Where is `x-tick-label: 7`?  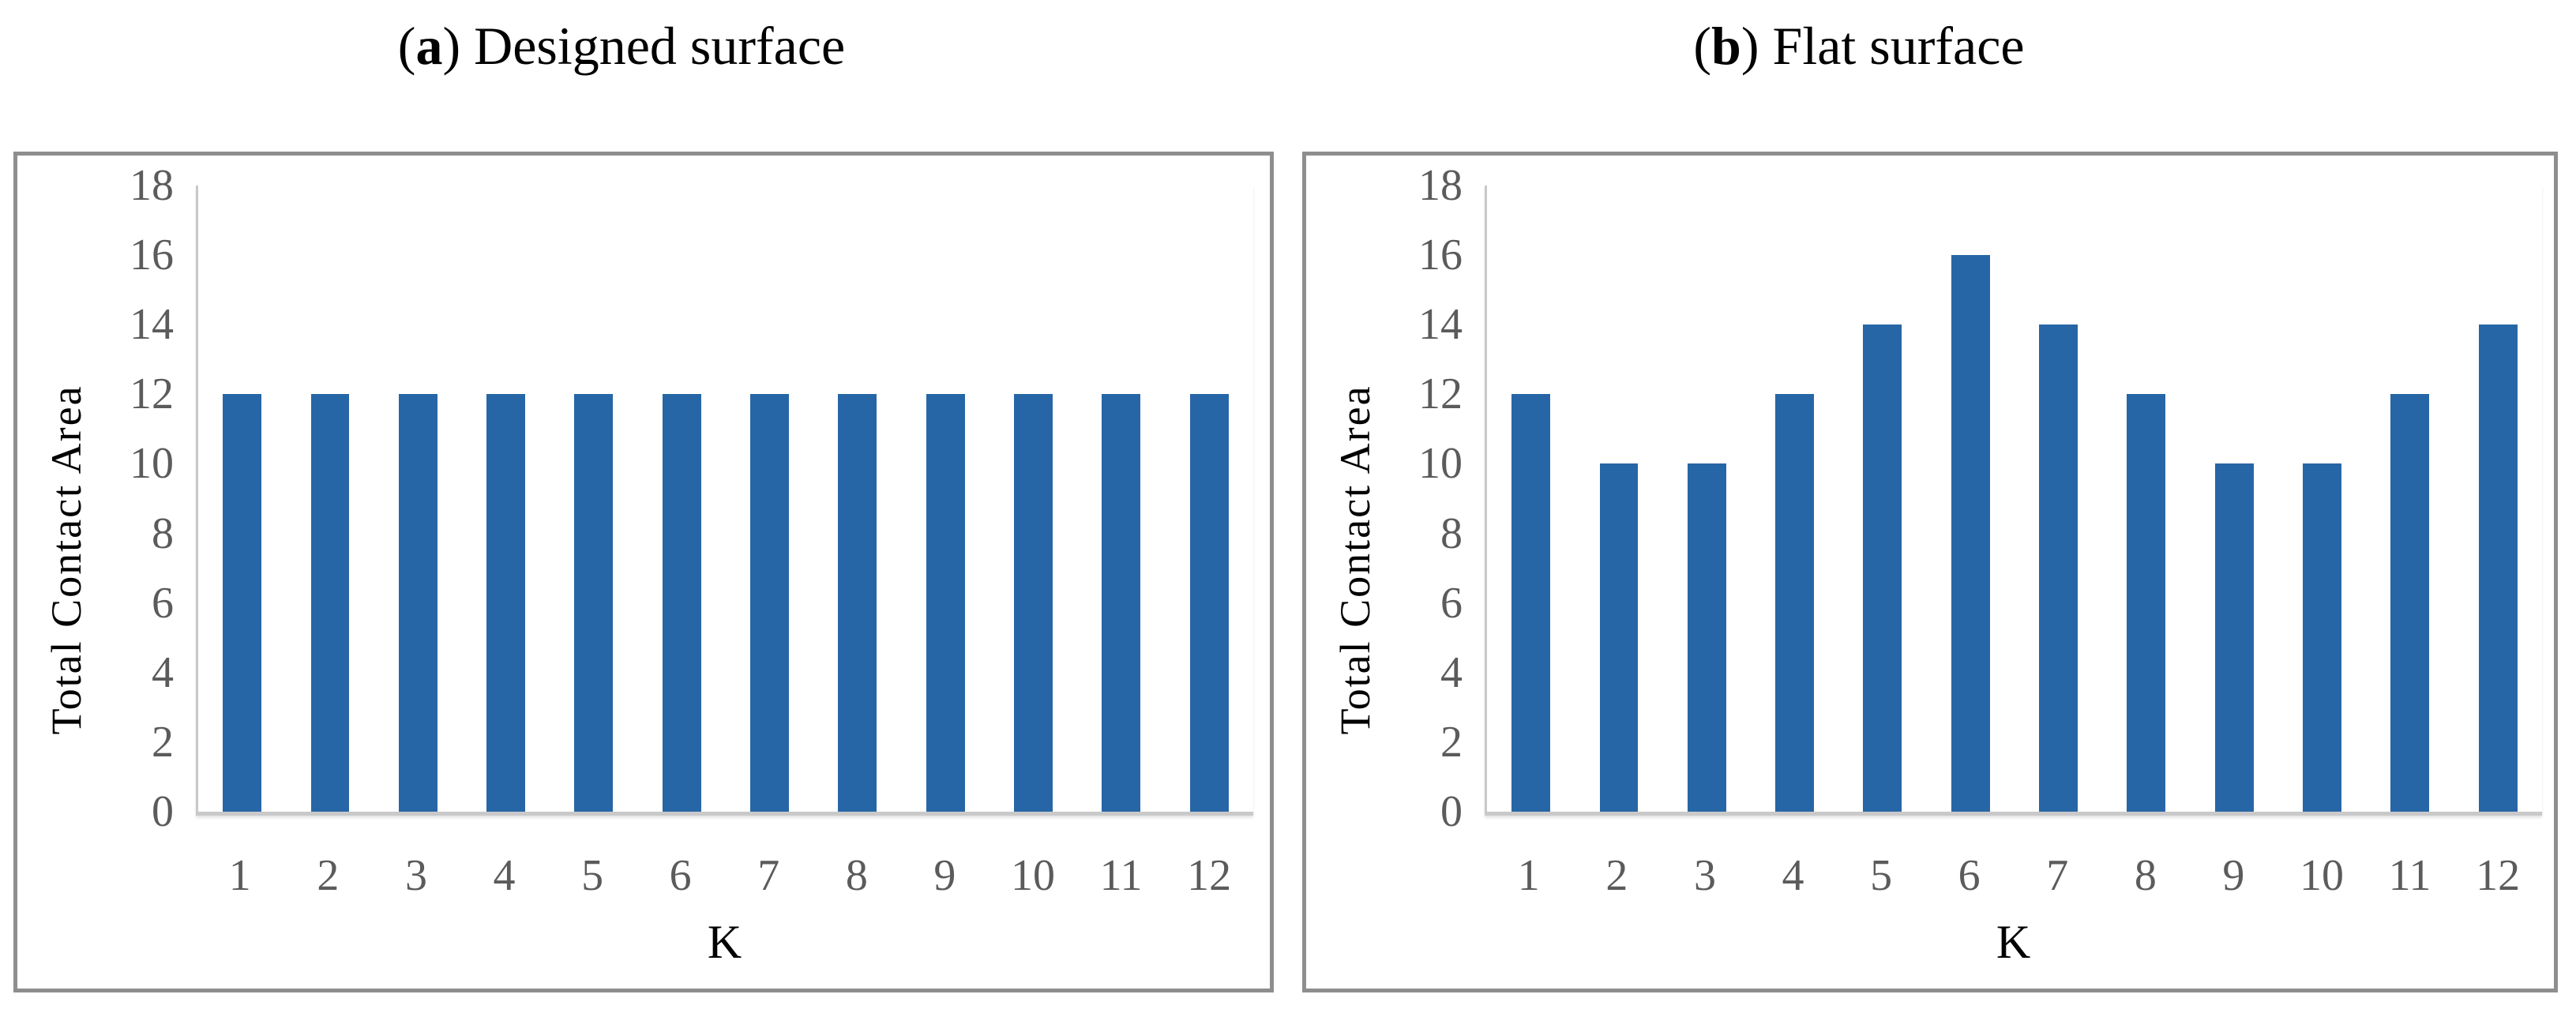 x-tick-label: 7 is located at coordinates (768, 875).